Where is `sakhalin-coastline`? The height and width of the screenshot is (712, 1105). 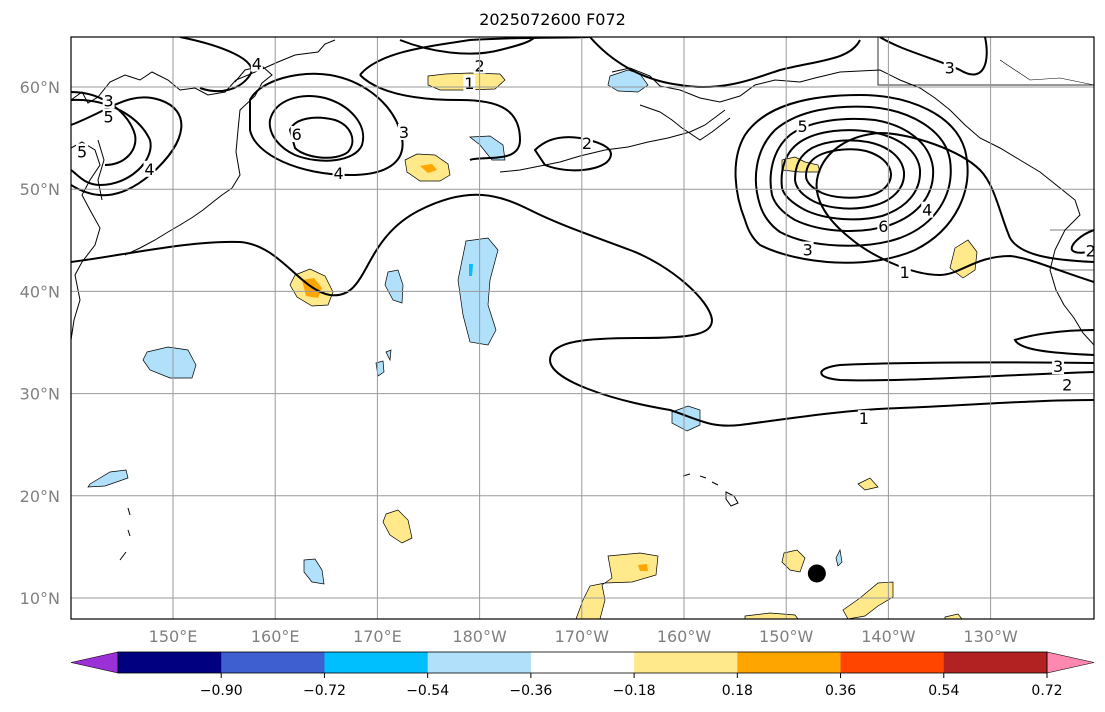 sakhalin-coastline is located at coordinates (101, 170).